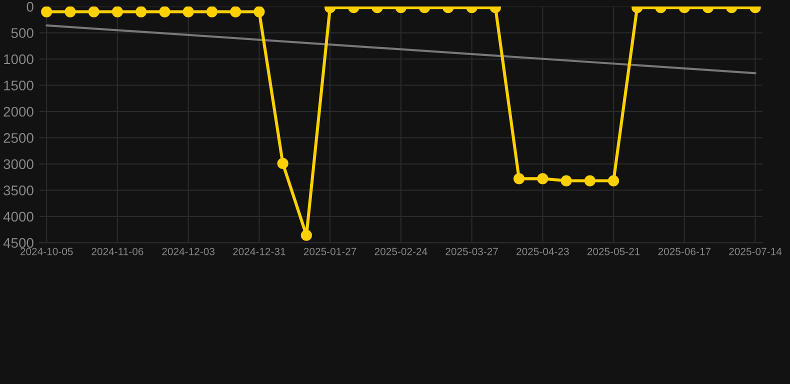 The width and height of the screenshot is (790, 384). What do you see at coordinates (401, 252) in the screenshot?
I see `x-tick-label: 2025-02-24` at bounding box center [401, 252].